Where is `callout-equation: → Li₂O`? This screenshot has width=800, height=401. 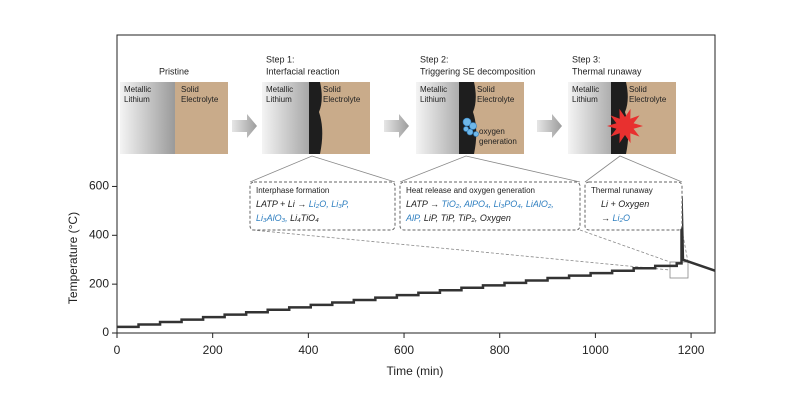
callout-equation: → Li₂O is located at coordinates (615, 218).